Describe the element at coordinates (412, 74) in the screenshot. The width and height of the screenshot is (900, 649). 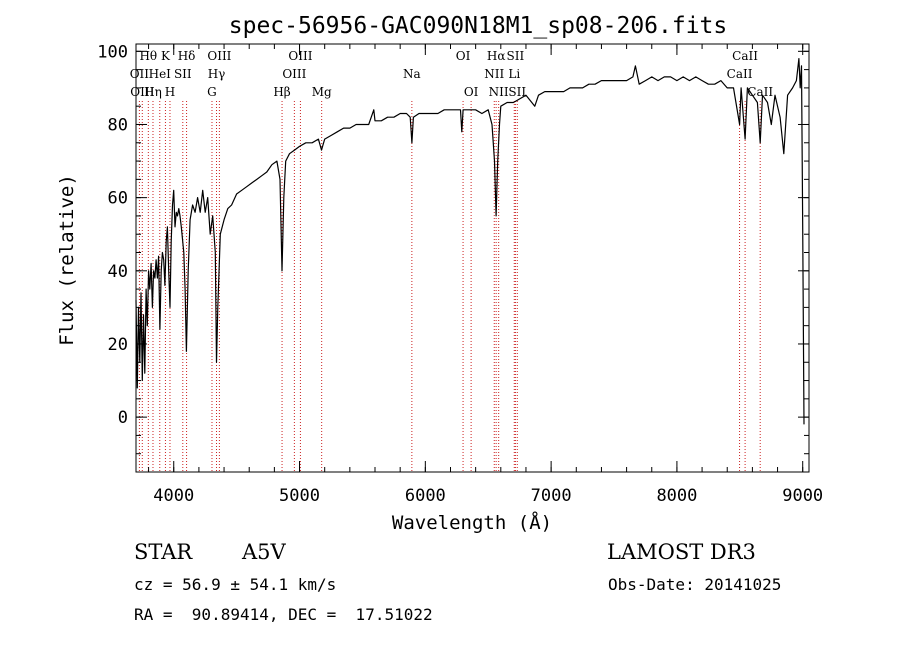
I see `marker-label: Na` at that location.